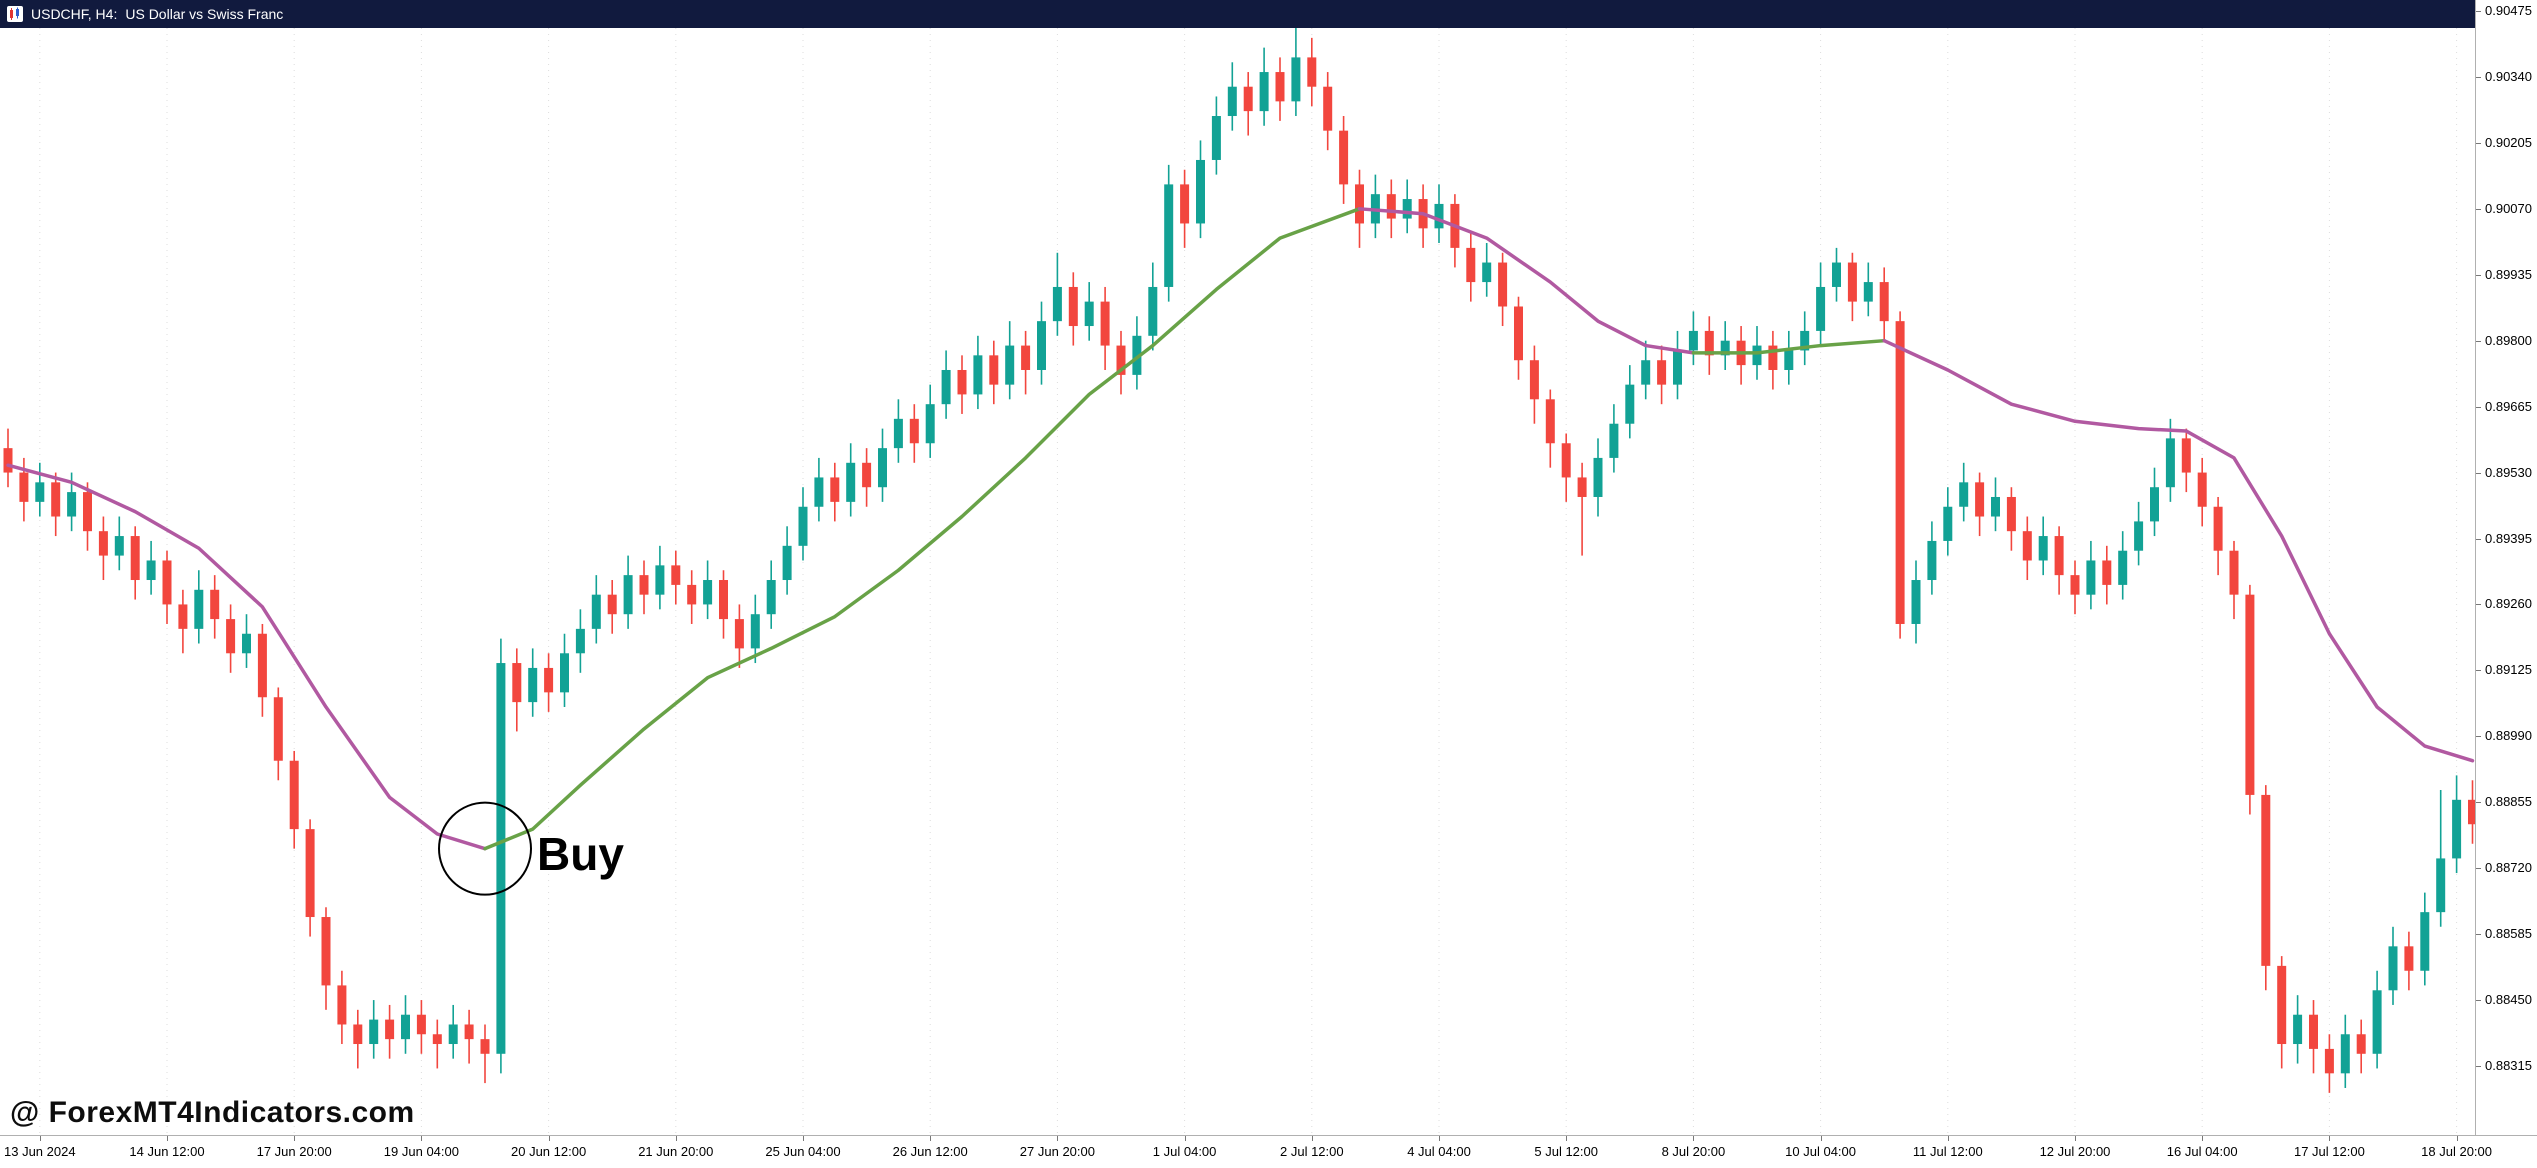 The width and height of the screenshot is (2537, 1168). What do you see at coordinates (803, 1151) in the screenshot?
I see `time-label: 25 Jun 04:00` at bounding box center [803, 1151].